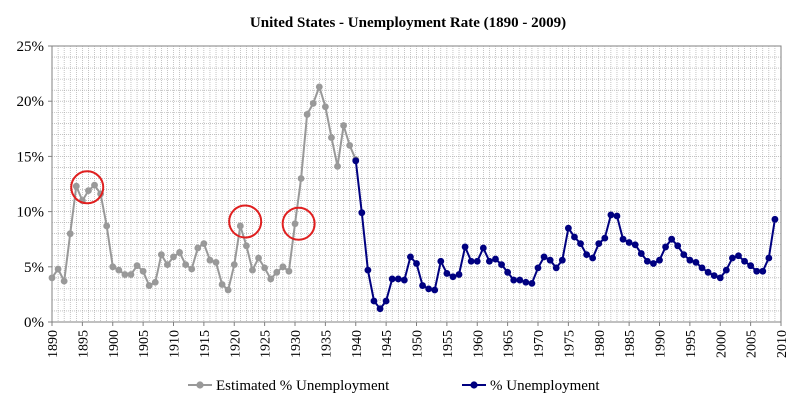 The image size is (796, 416). I want to click on y-tick-label: 25%, so click(31, 47).